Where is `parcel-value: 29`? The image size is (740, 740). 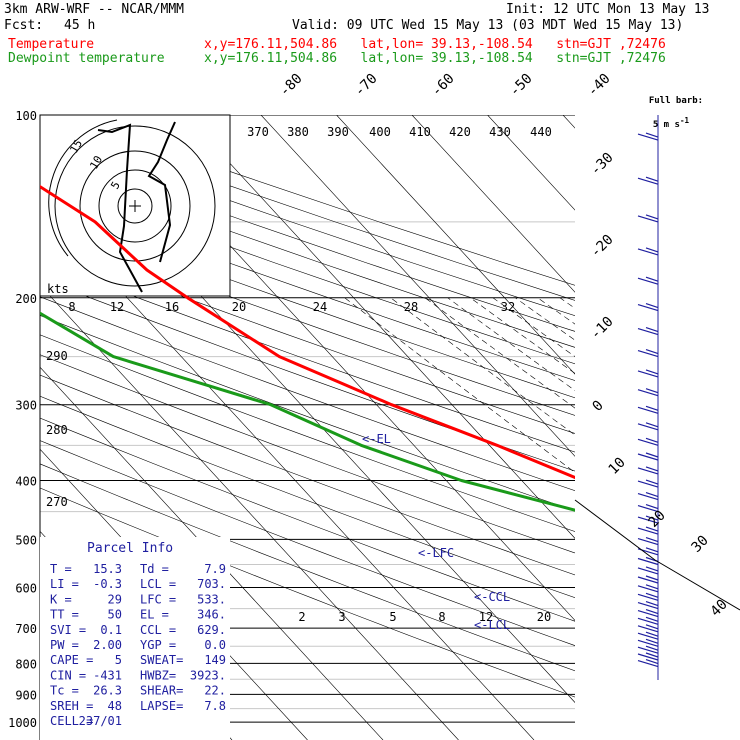 parcel-value: 29 is located at coordinates (115, 599).